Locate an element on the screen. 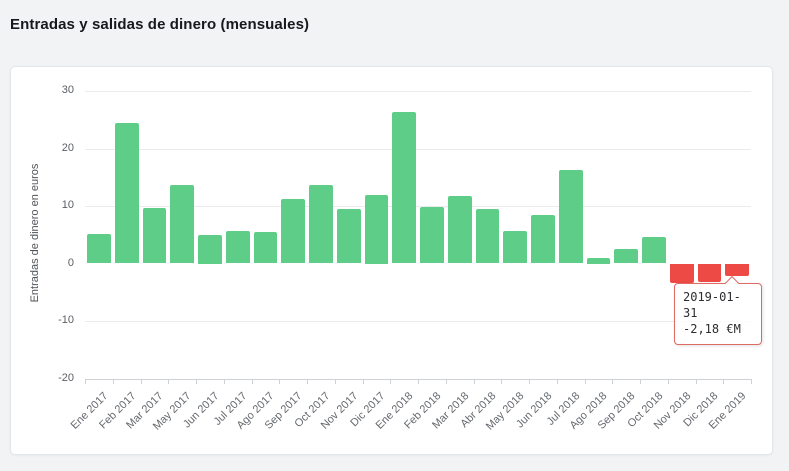 The image size is (789, 471). bar-nov-2018 is located at coordinates (681, 273).